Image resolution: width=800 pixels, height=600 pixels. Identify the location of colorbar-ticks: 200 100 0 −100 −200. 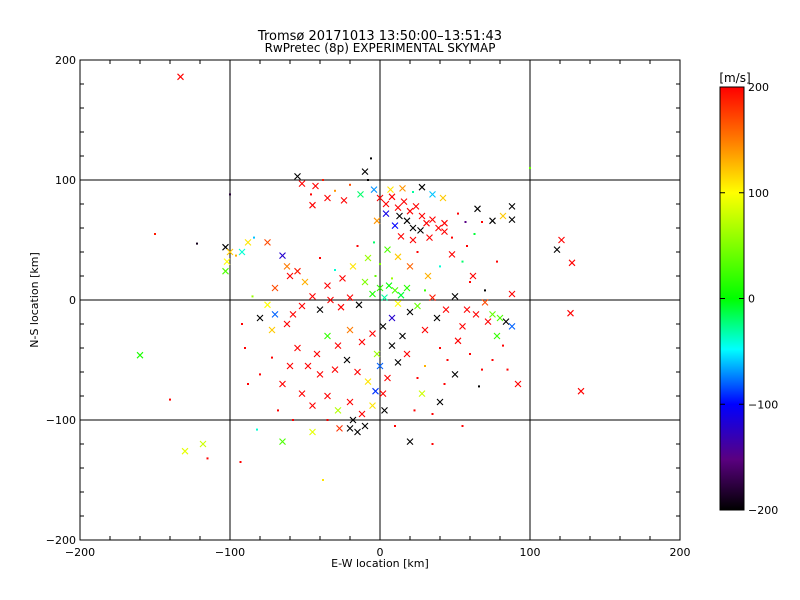
(749, 299).